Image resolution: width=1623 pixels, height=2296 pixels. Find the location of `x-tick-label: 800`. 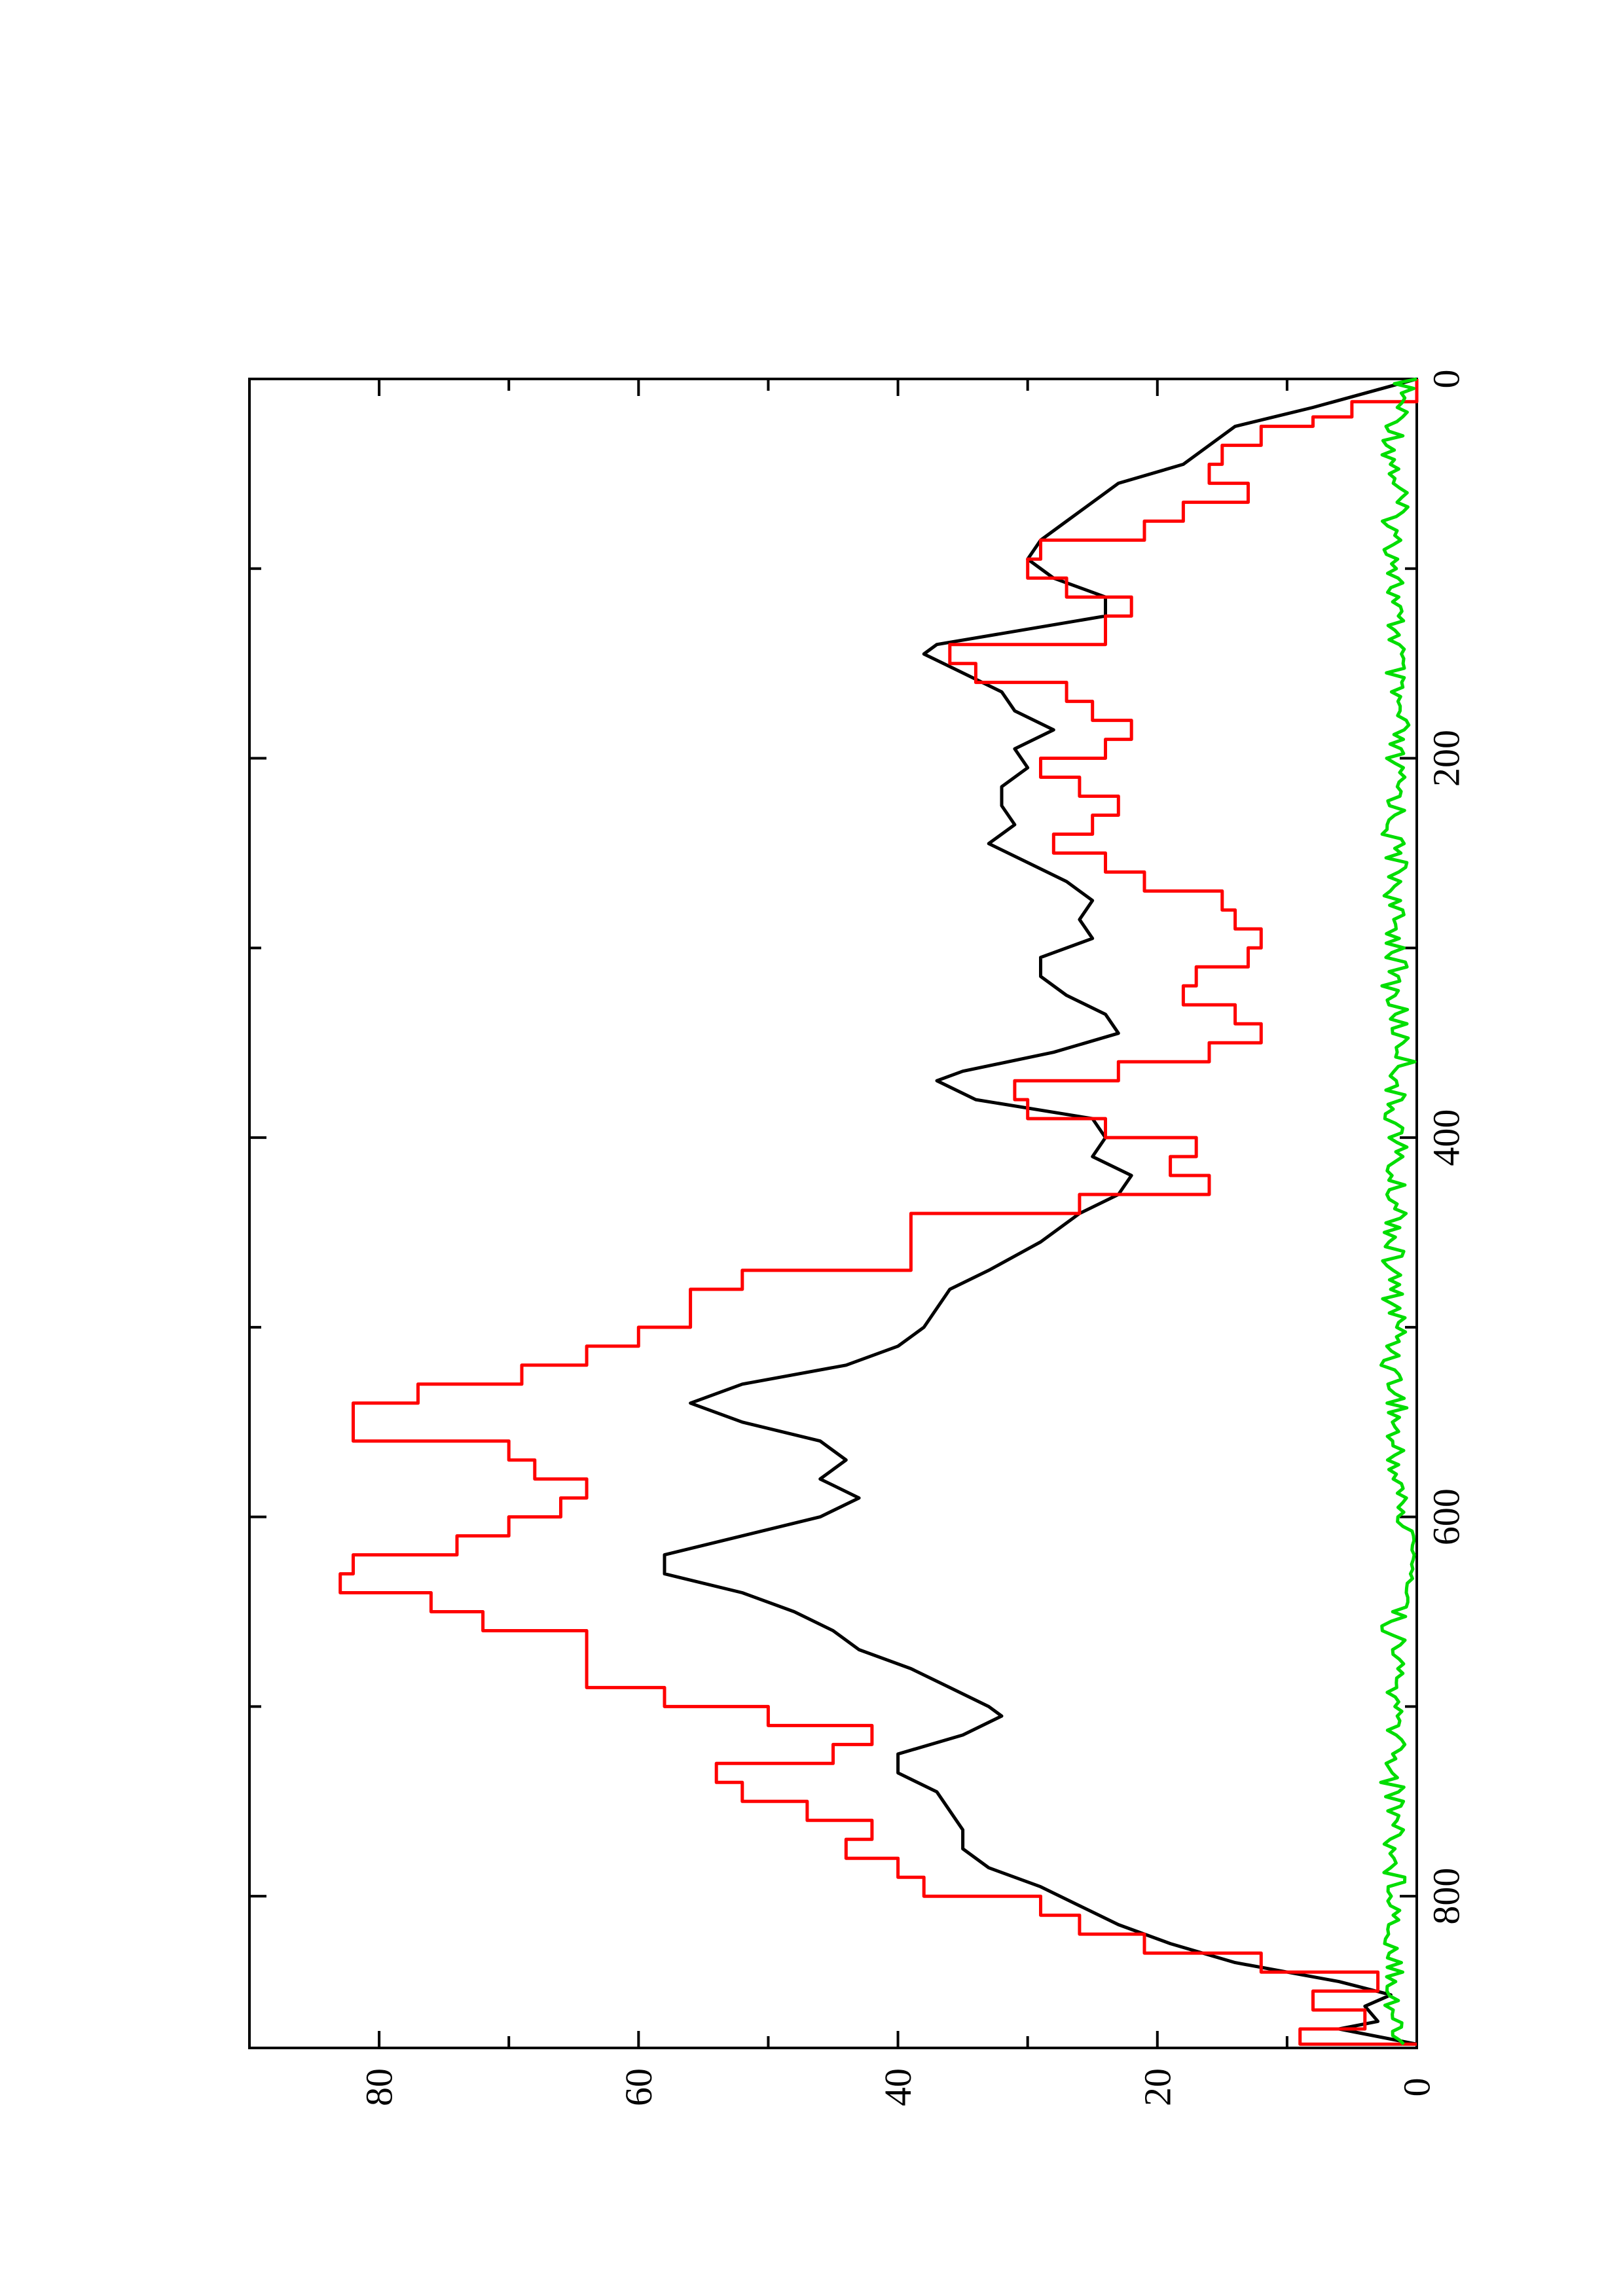

x-tick-label: 800 is located at coordinates (1446, 1896).